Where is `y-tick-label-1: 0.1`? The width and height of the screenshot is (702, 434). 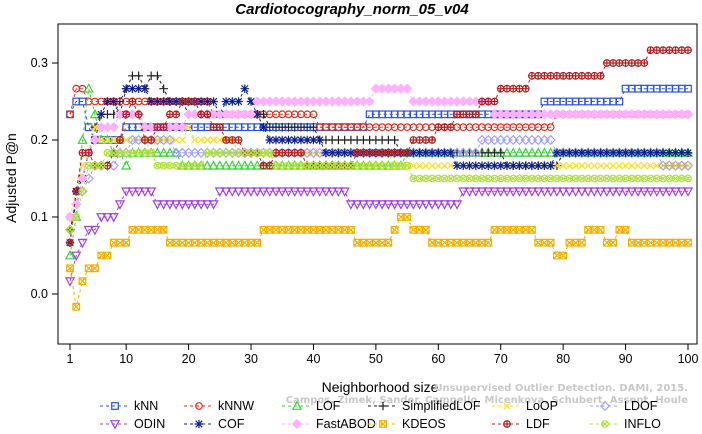 y-tick-label-1: 0.1 is located at coordinates (39, 217).